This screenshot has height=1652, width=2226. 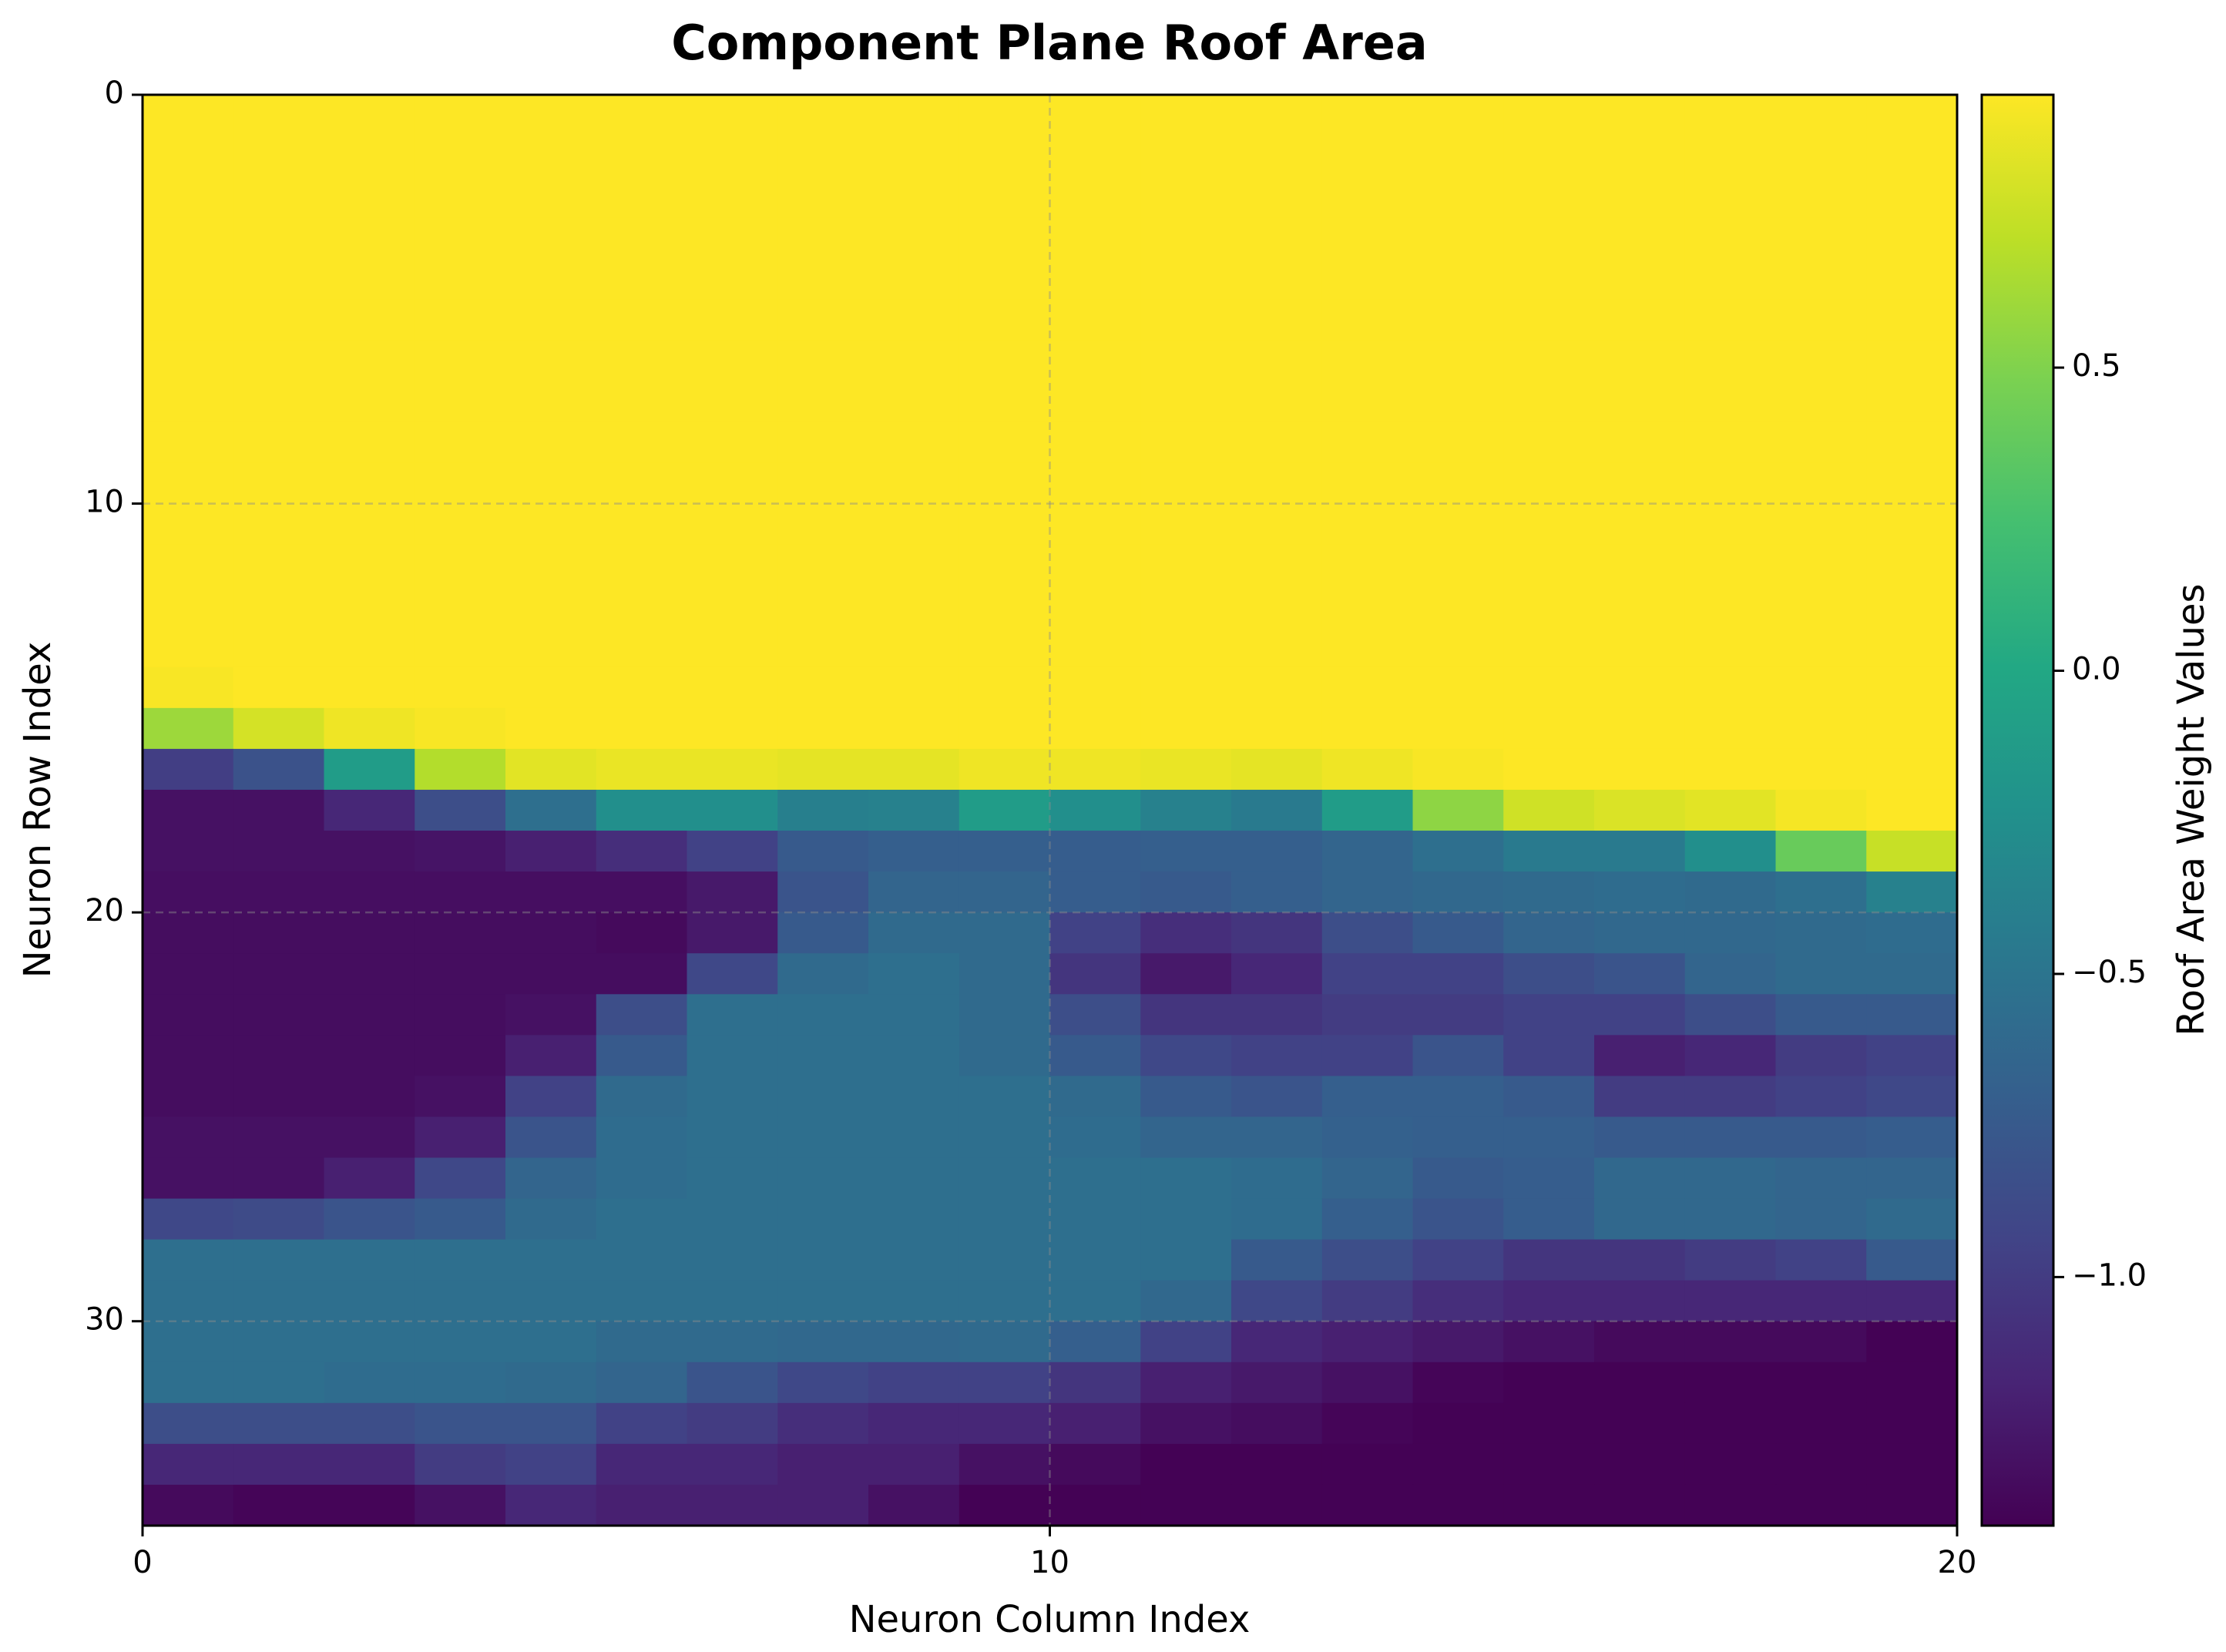 I want to click on colorbar, so click(x=2017, y=810).